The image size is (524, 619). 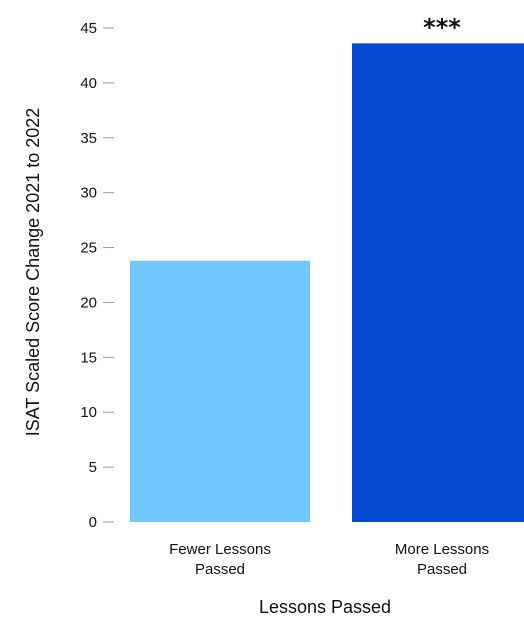 I want to click on bar-annotations: ***, so click(x=442, y=27).